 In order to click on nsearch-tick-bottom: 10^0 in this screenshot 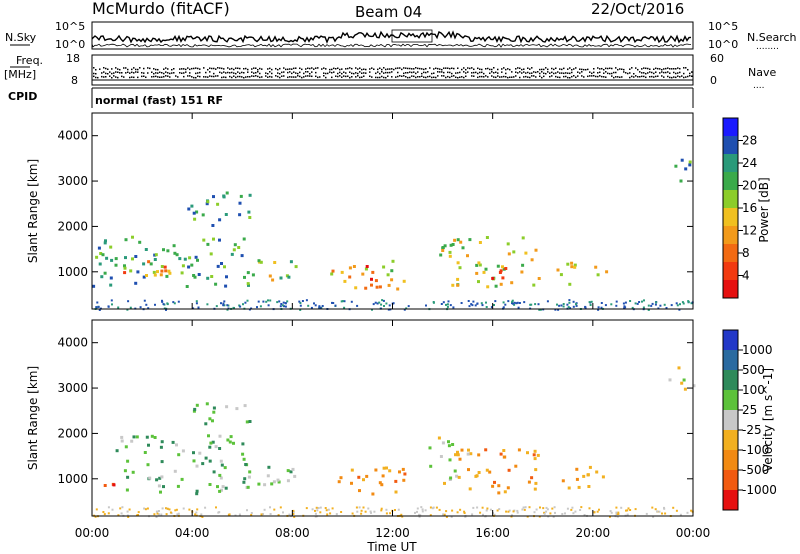, I will do `click(723, 44)`.